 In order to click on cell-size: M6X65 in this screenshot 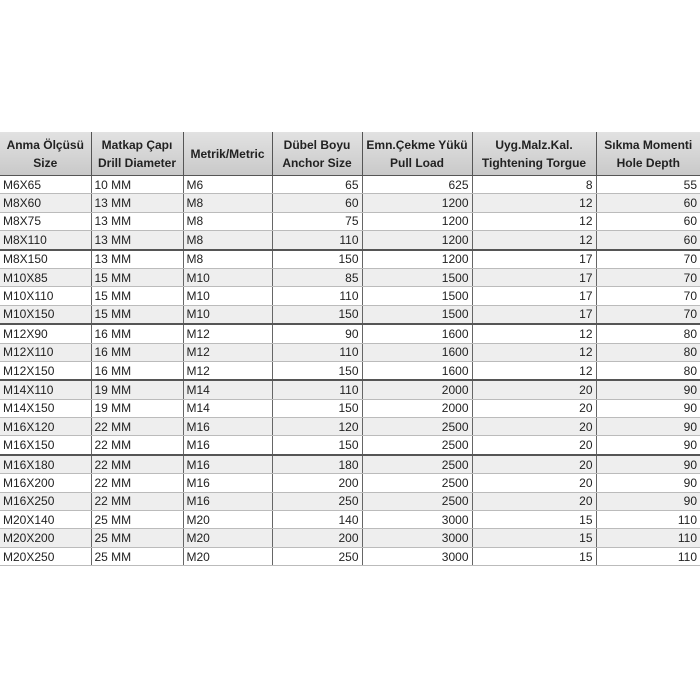, I will do `click(46, 185)`.